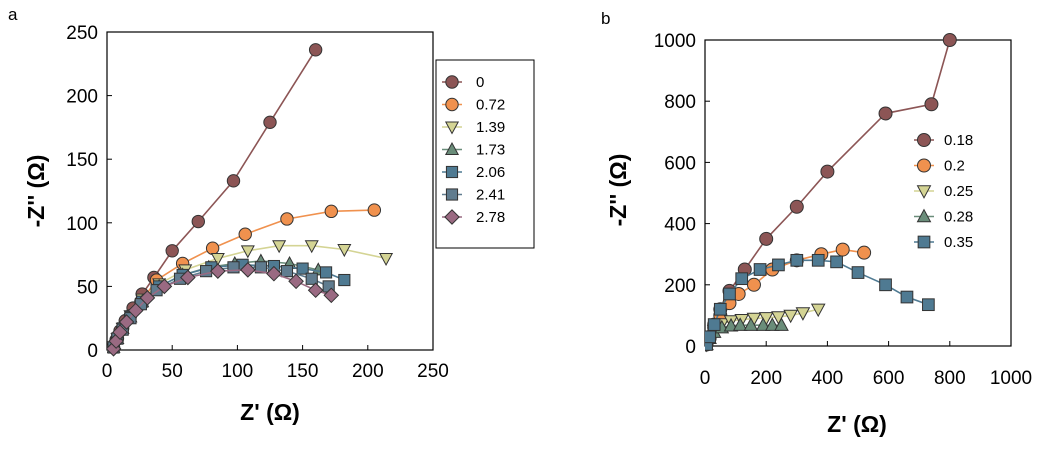 This screenshot has width=1044, height=461. I want to click on y-tick-label: 1000, so click(675, 41).